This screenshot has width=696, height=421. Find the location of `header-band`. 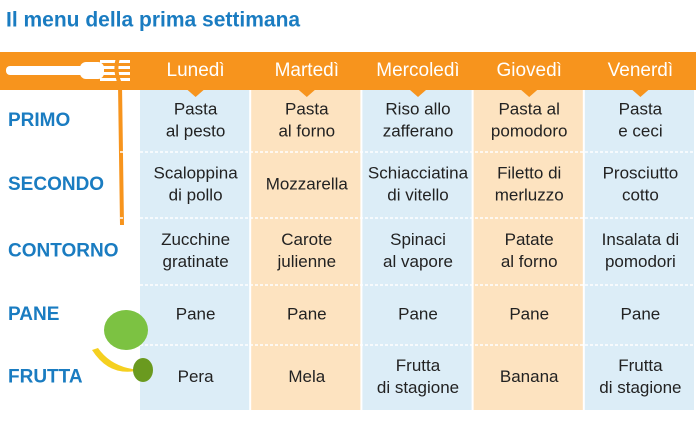

header-band is located at coordinates (348, 71).